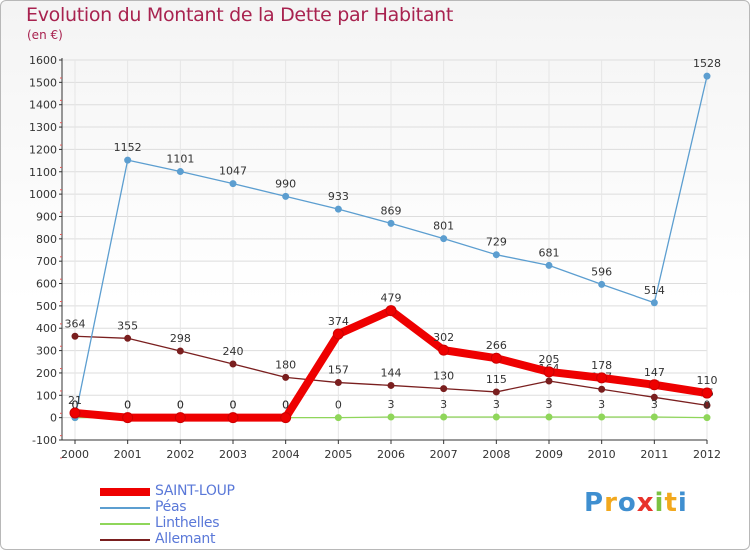  Describe the element at coordinates (233, 351) in the screenshot. I see `data-label: 240` at that location.